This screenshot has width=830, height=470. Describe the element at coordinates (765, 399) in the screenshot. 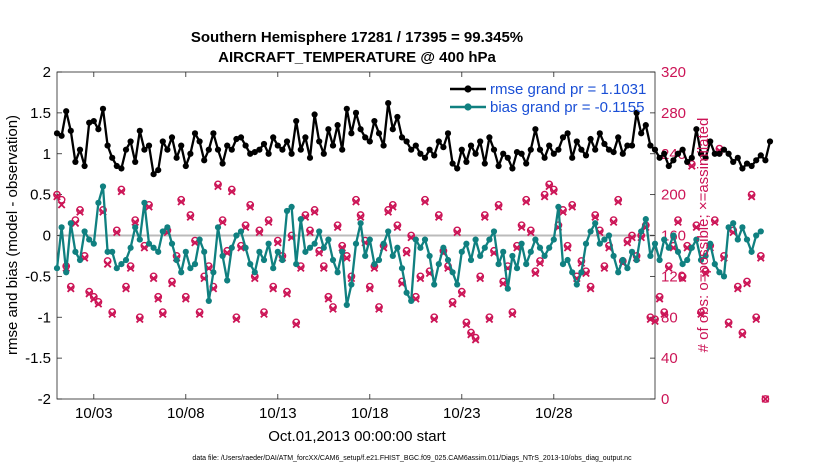

I see `obs-possible-point` at that location.